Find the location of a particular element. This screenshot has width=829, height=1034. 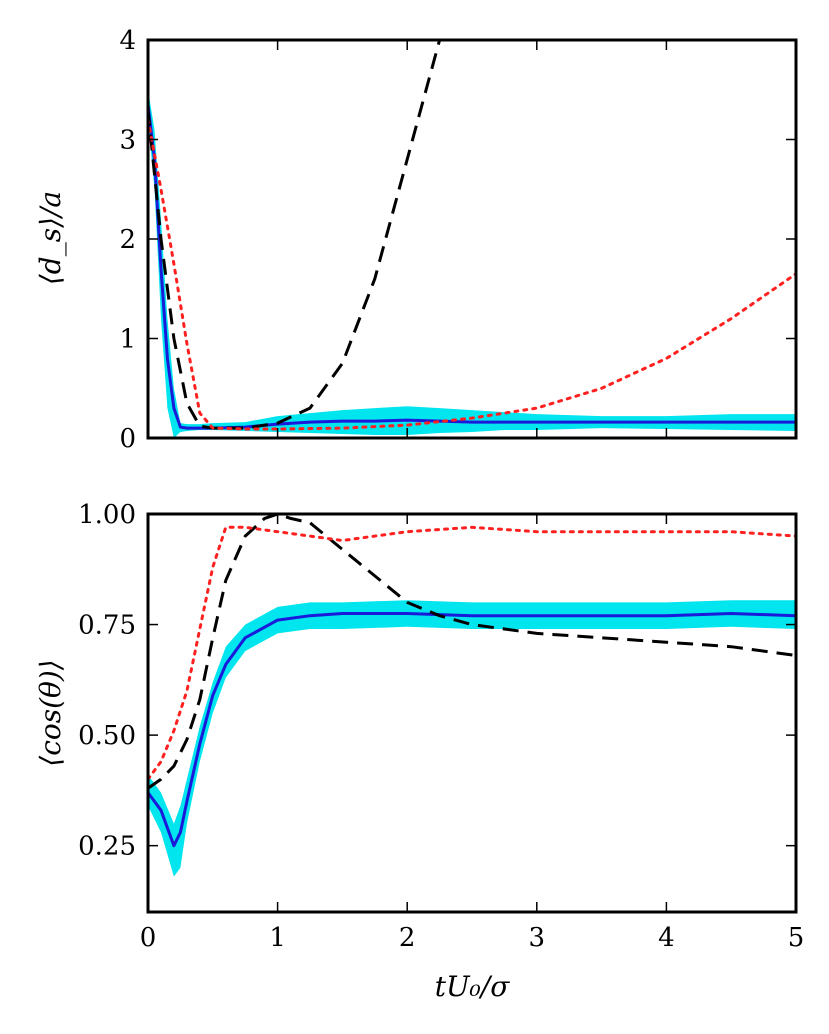

y-tick-label: 1 is located at coordinates (127, 340).